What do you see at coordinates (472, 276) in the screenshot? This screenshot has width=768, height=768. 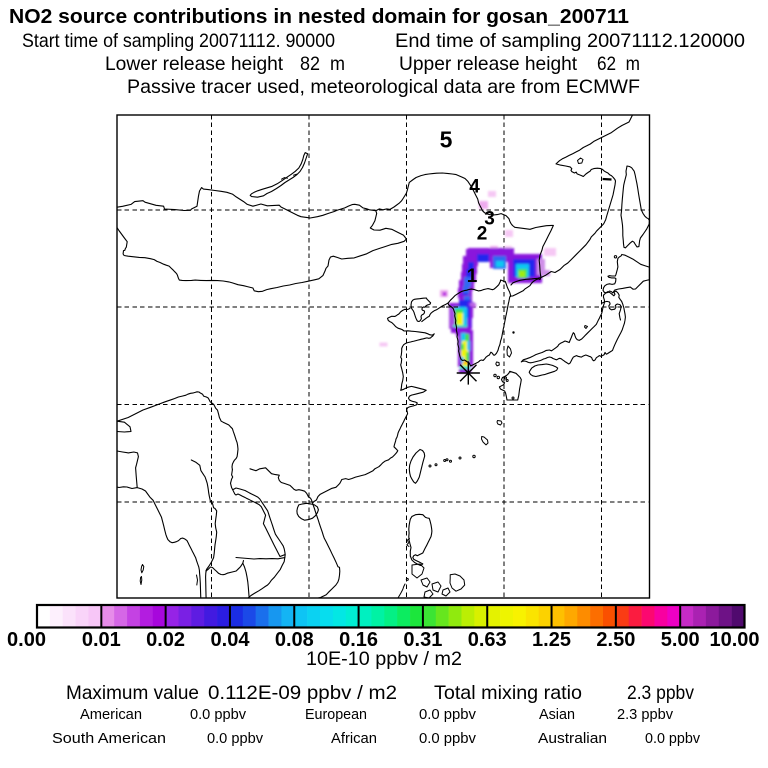 I see `svg-text: 1` at bounding box center [472, 276].